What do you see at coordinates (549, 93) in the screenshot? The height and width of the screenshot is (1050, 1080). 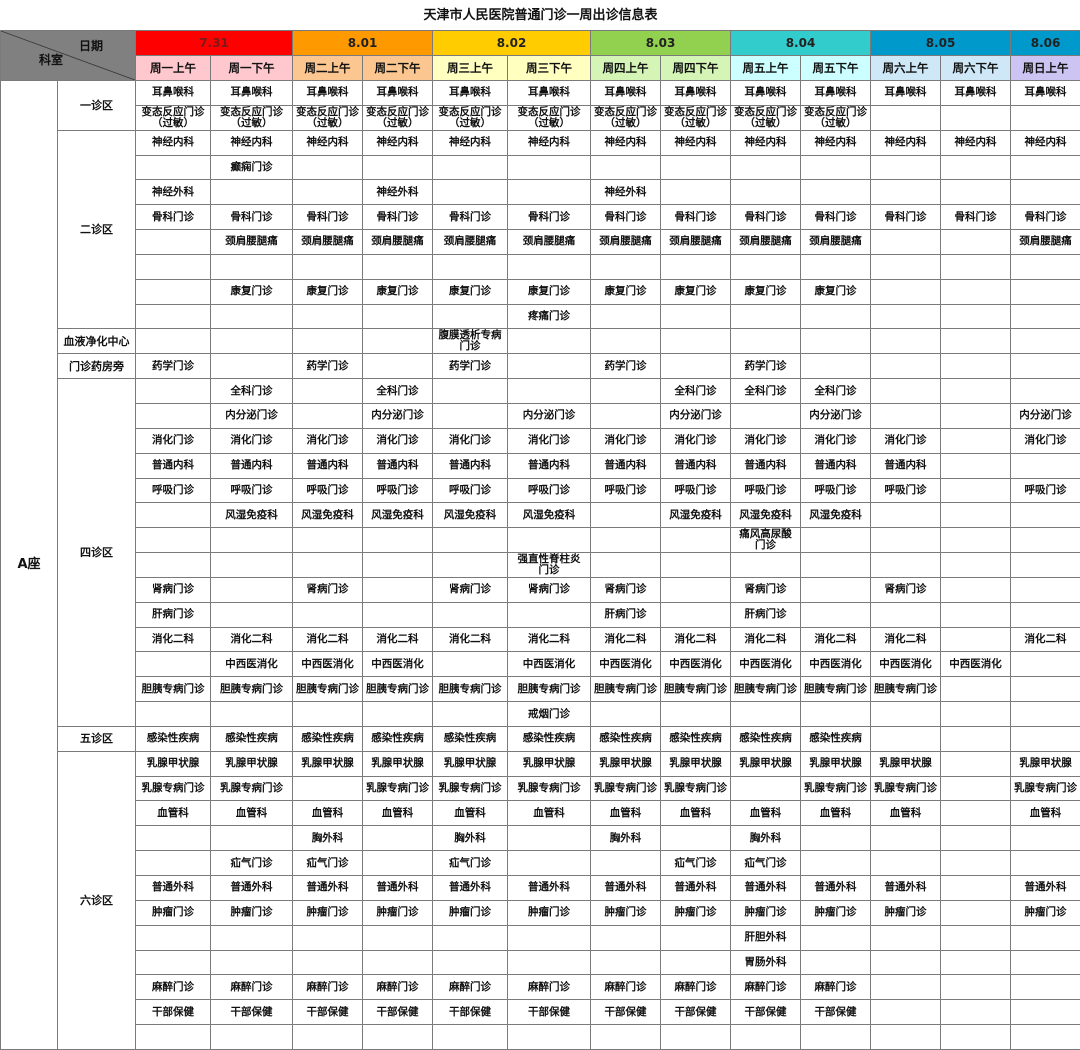 I see `clinic-cell: 耳鼻喉科` at bounding box center [549, 93].